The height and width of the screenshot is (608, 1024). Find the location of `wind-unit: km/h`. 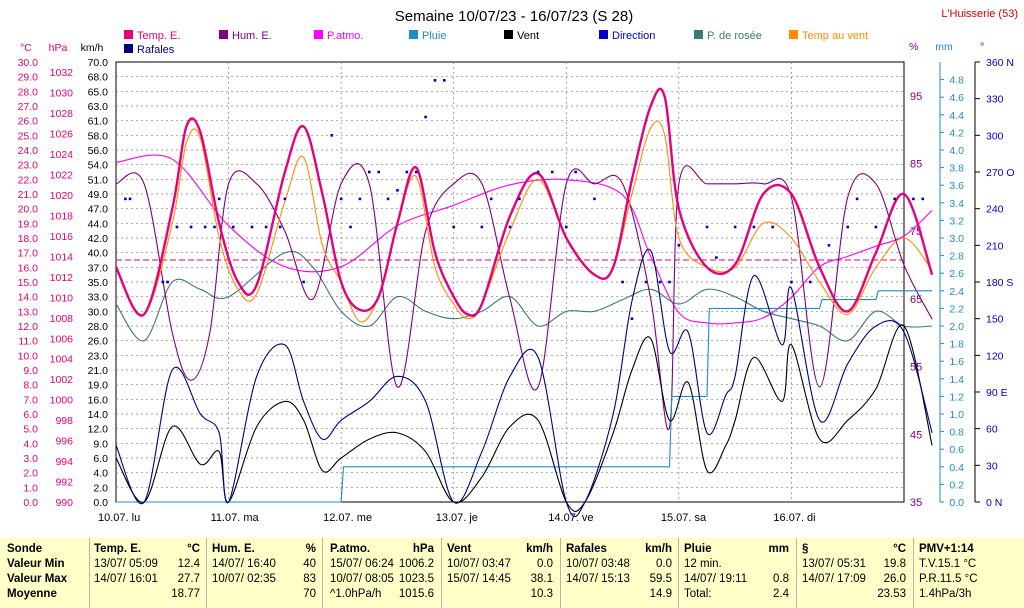

wind-unit: km/h is located at coordinates (92, 48).